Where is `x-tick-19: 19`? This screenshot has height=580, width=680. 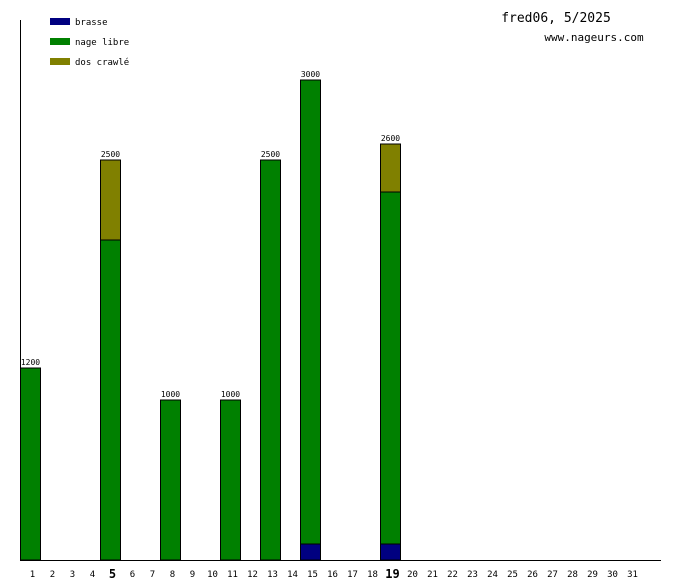 x-tick-19: 19 is located at coordinates (392, 573).